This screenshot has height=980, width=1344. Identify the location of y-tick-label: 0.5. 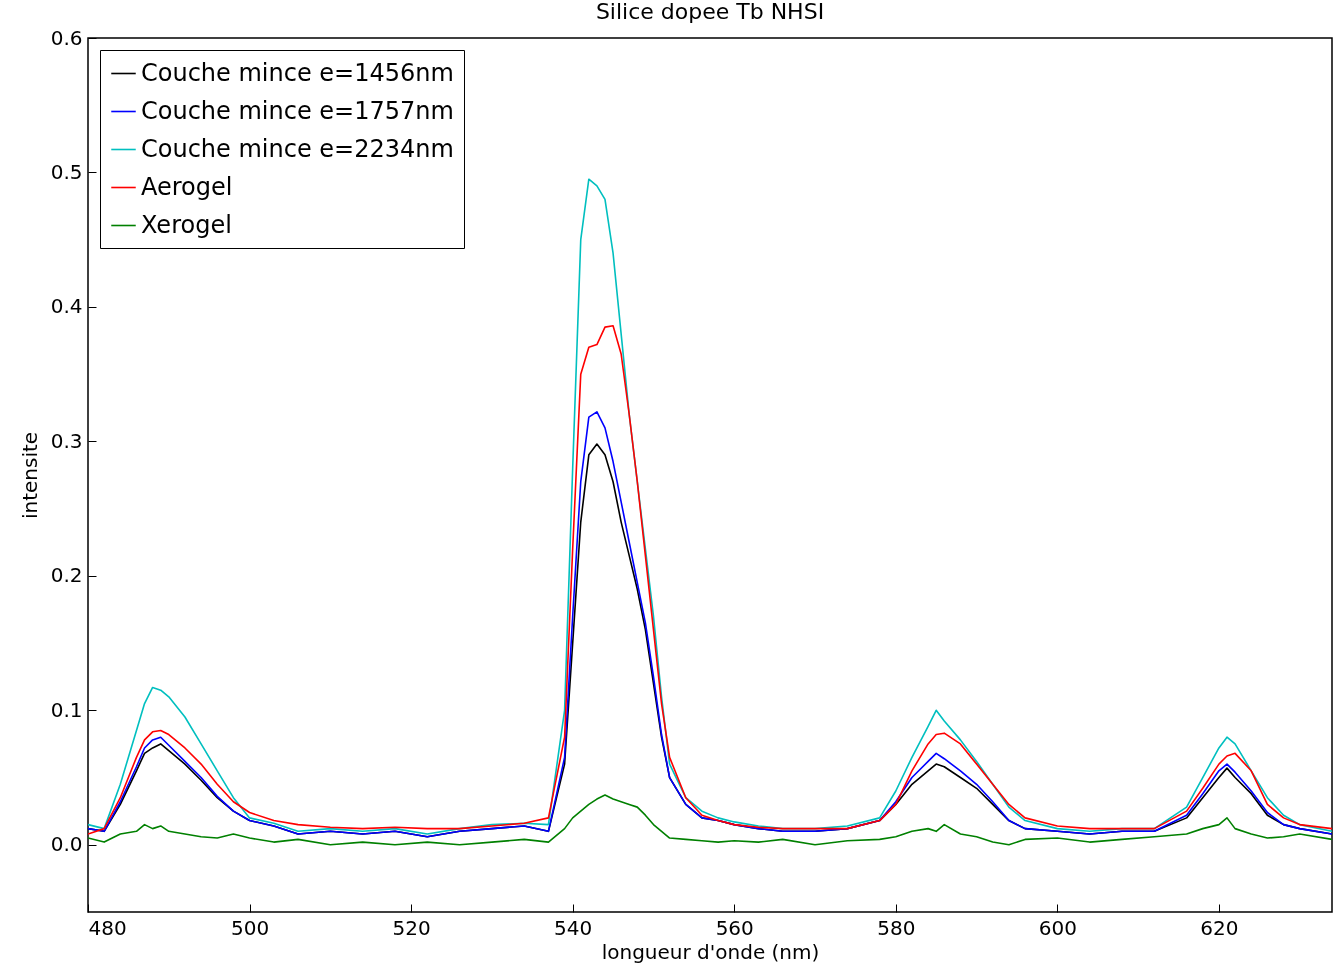
(66, 171).